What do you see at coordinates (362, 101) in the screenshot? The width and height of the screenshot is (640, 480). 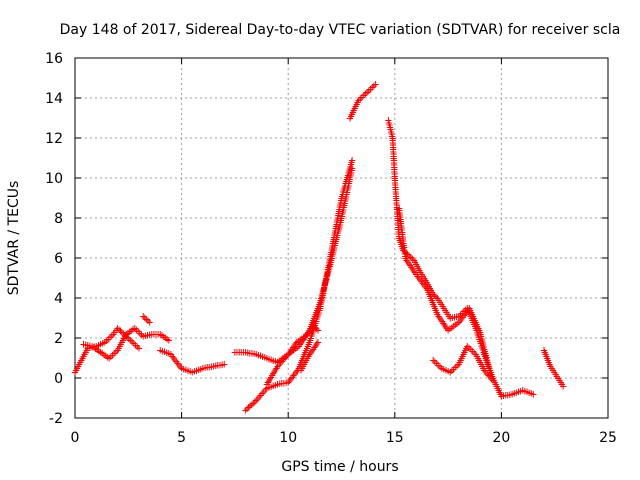 I see `series-track-9: ++++++++++++++++++++` at bounding box center [362, 101].